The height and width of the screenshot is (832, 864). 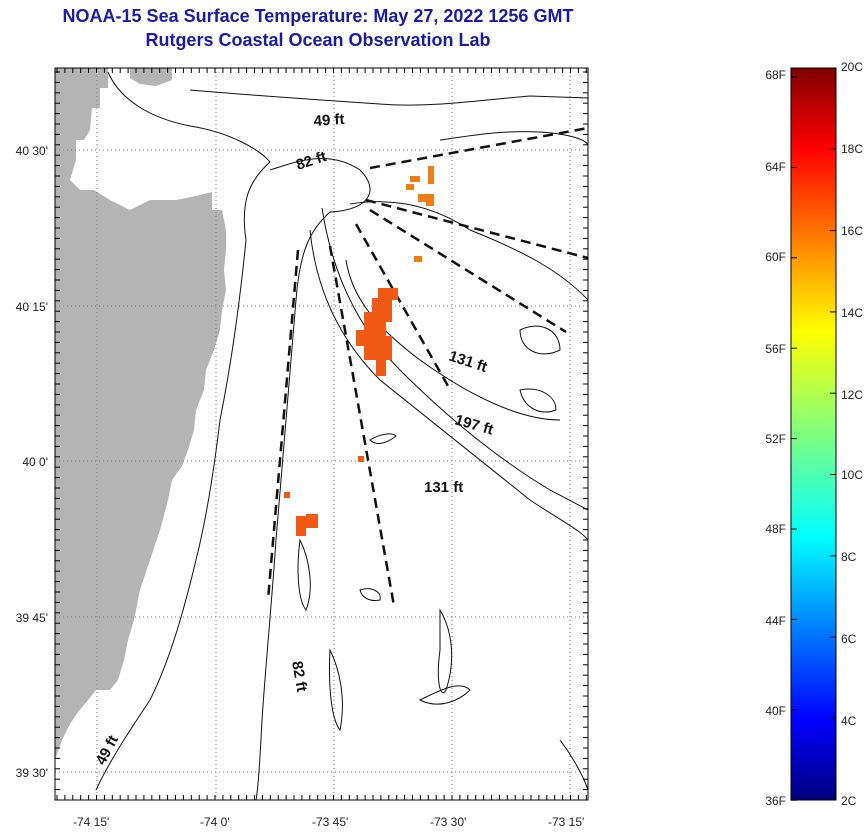 I want to click on colorbar-label-c: 12C, so click(x=852, y=395).